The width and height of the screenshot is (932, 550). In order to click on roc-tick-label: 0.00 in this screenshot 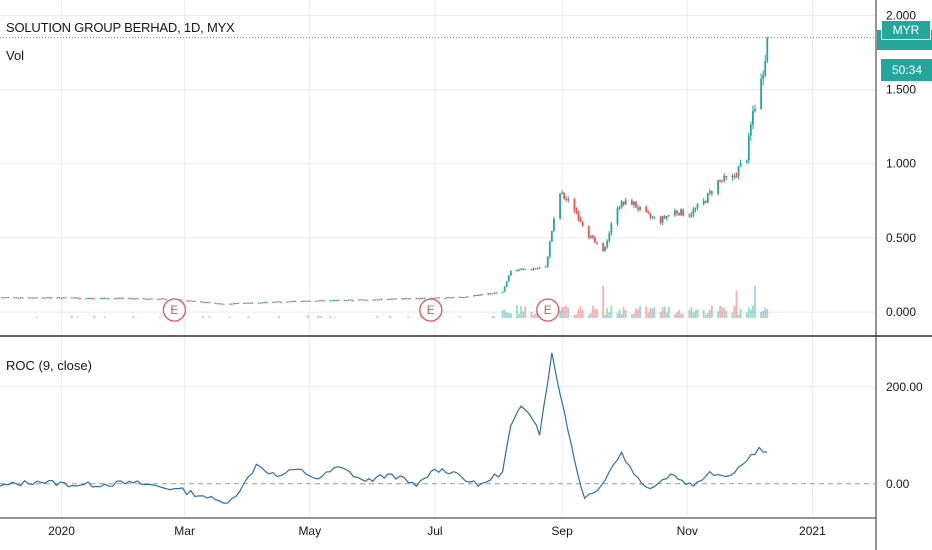, I will do `click(898, 484)`.